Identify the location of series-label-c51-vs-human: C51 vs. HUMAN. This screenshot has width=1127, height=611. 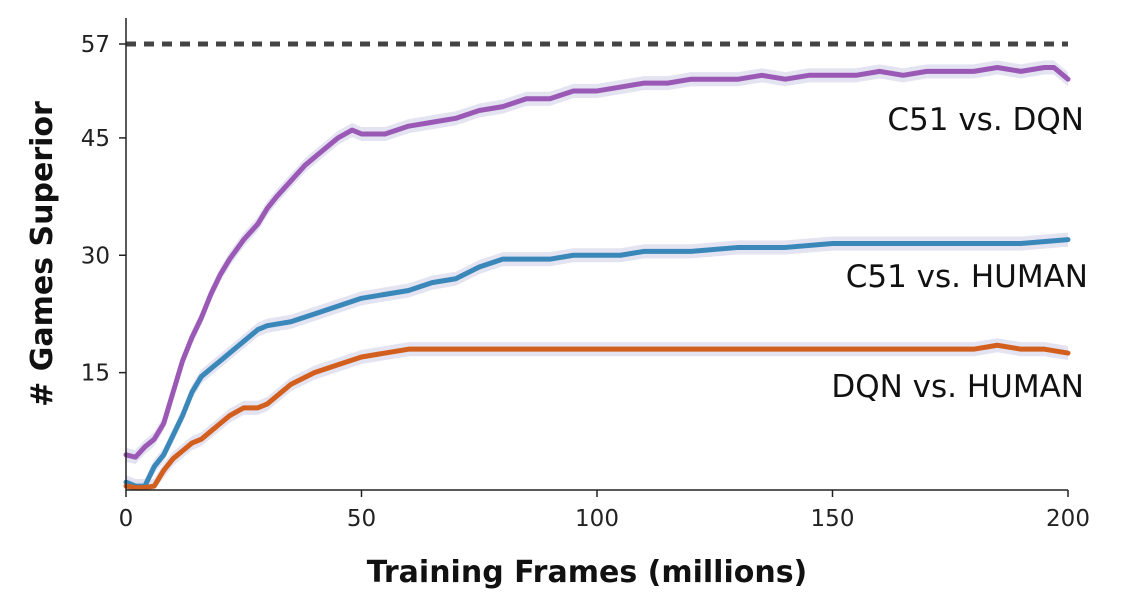
(967, 277).